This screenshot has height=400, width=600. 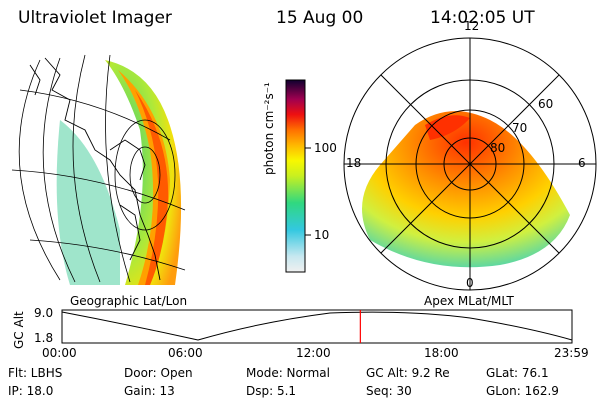 I want to click on mlt-12-label: 12, so click(x=472, y=26).